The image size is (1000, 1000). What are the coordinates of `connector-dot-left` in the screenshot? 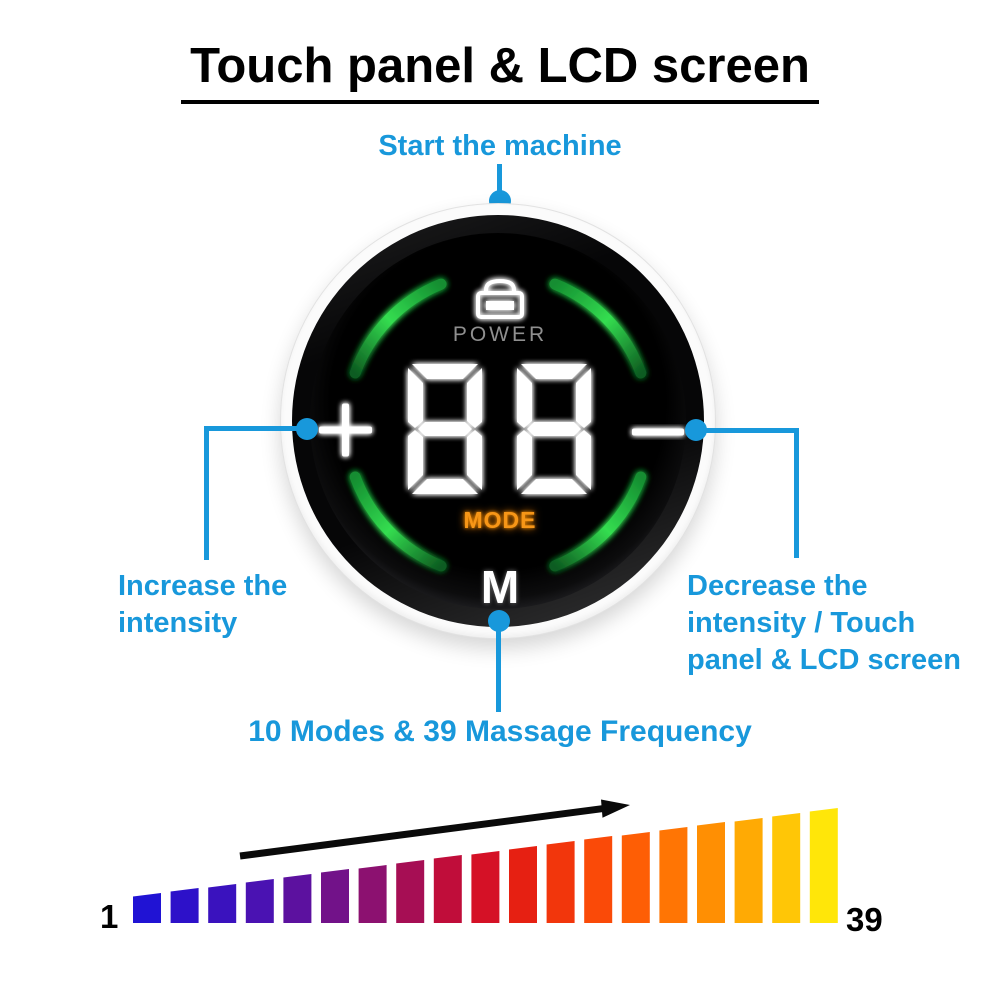 It's located at (307, 429).